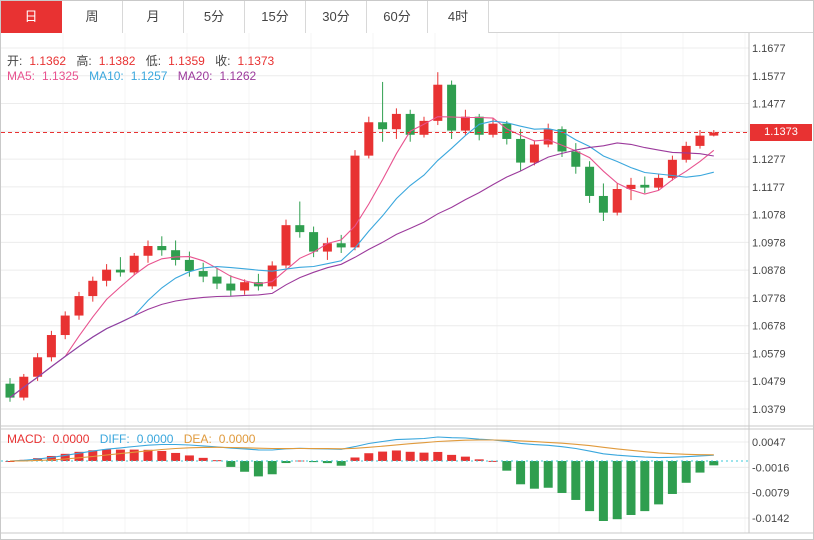 Image resolution: width=814 pixels, height=540 pixels. Describe the element at coordinates (458, 17) in the screenshot. I see `tab-4时: 4时` at that location.